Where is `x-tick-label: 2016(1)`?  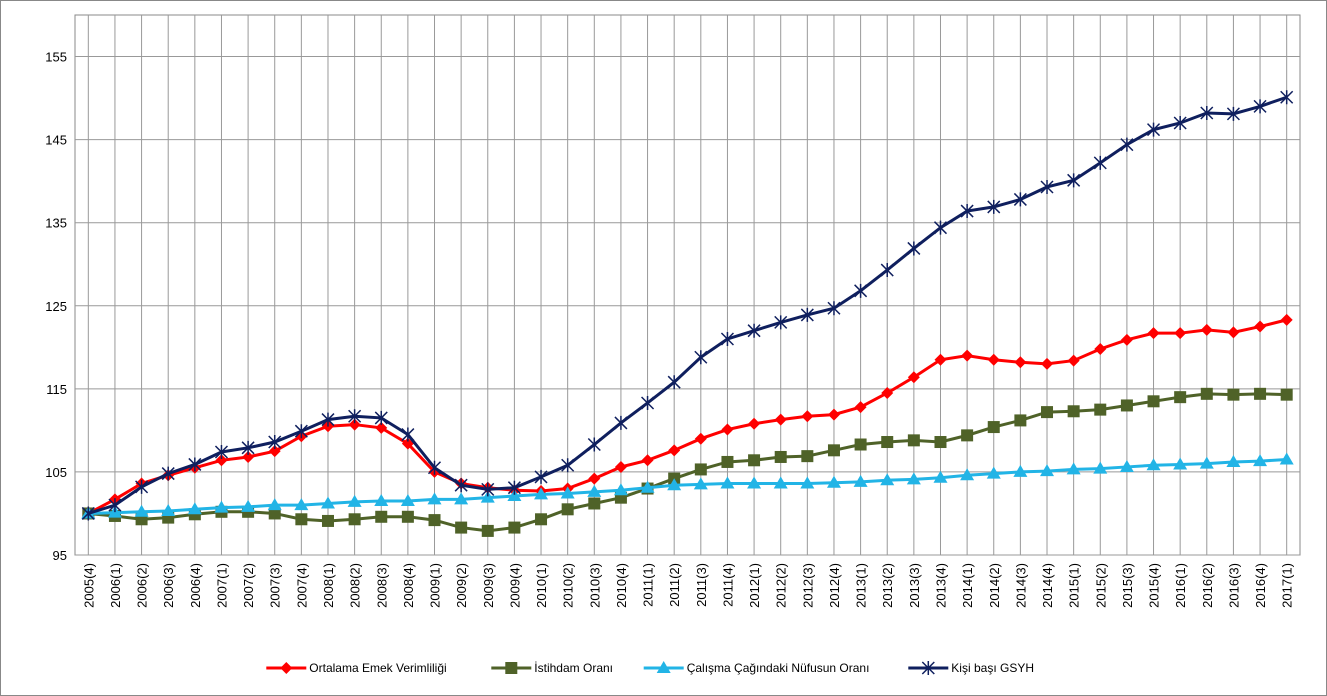 x-tick-label: 2016(1) is located at coordinates (1180, 585).